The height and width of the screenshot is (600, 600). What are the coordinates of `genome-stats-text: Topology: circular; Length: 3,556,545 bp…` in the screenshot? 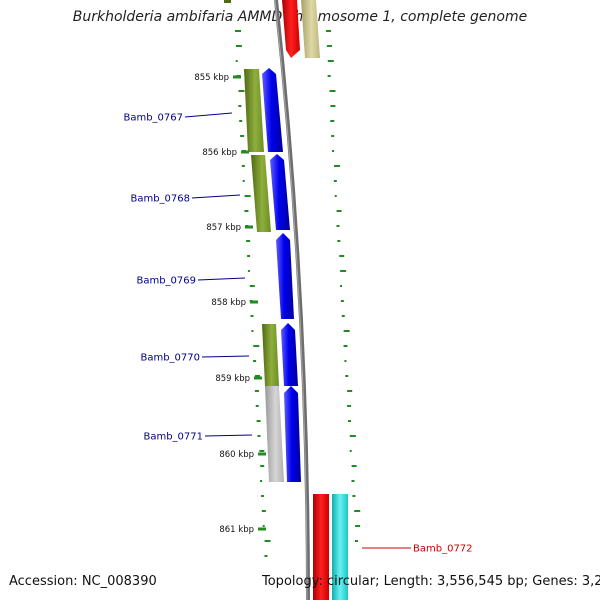 It's located at (431, 581).